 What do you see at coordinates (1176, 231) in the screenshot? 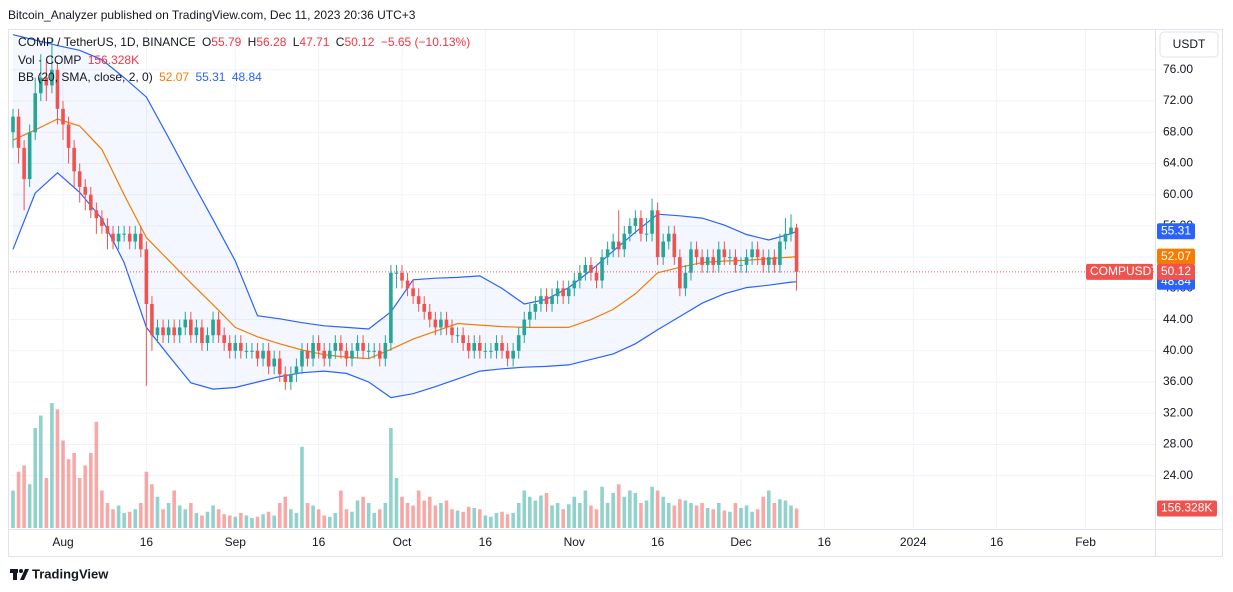
I see `bb-upper-tag-bg` at bounding box center [1176, 231].